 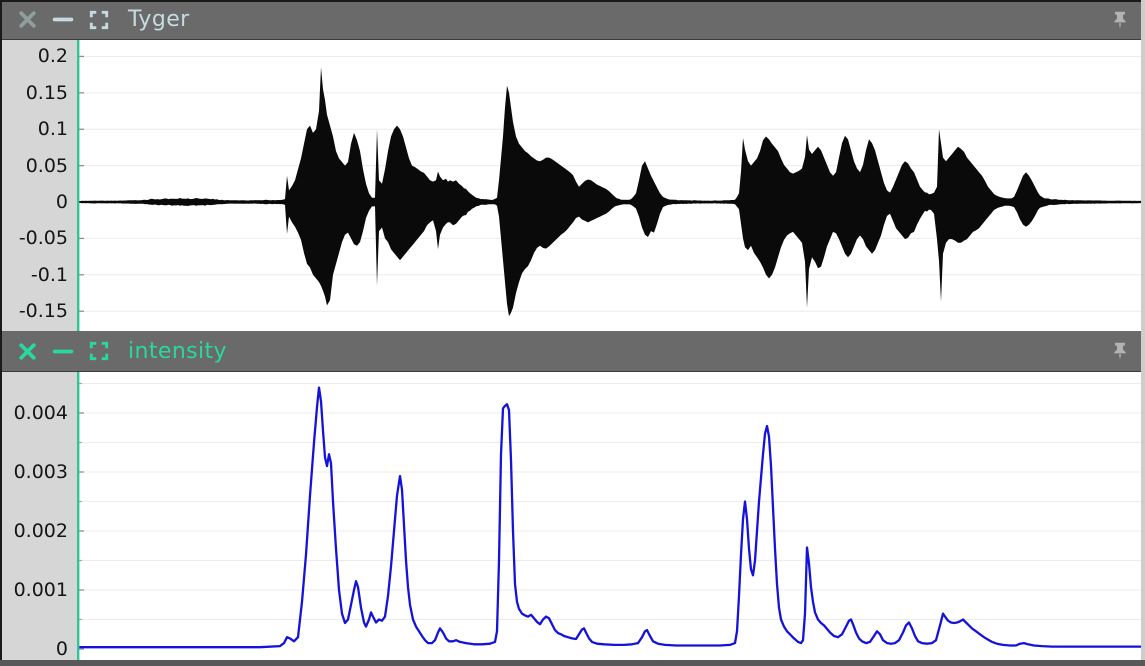 What do you see at coordinates (46, 92) in the screenshot?
I see `y-axis-label: 0.15` at bounding box center [46, 92].